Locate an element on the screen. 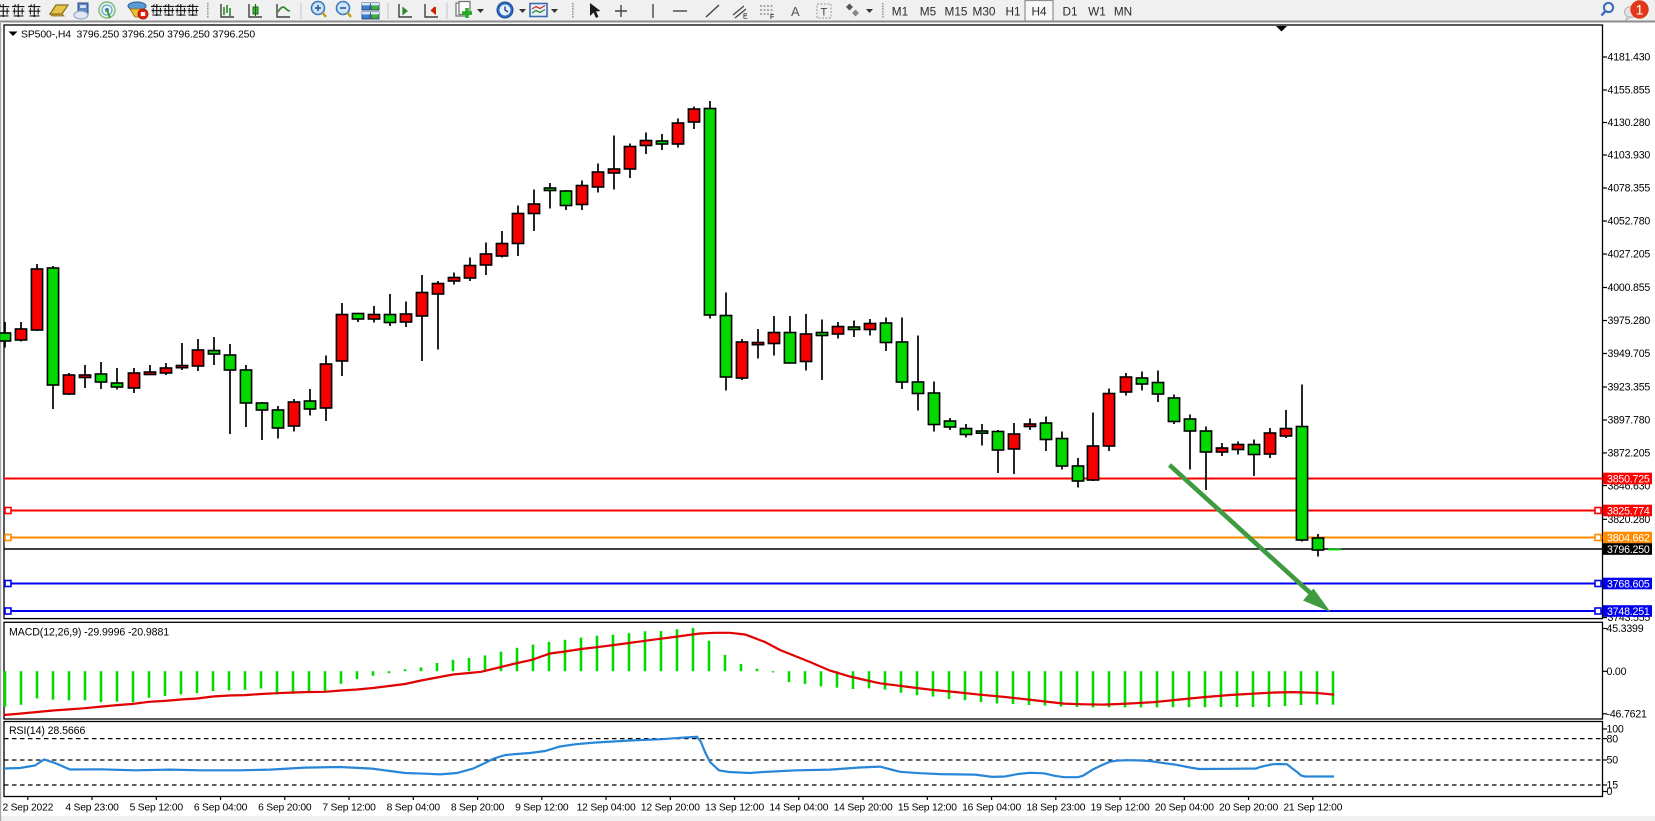 The image size is (1655, 821). svg-text: M30 is located at coordinates (984, 12).